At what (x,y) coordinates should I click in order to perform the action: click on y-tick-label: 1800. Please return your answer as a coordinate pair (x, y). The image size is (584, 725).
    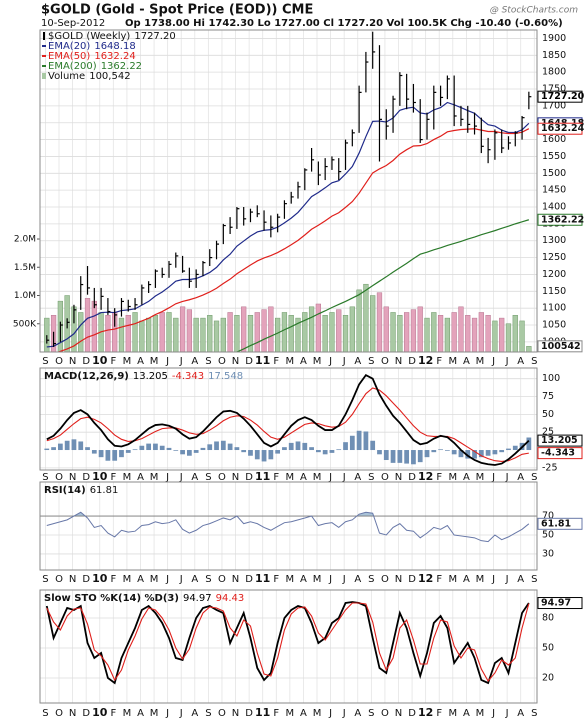
    Looking at the image, I should click on (554, 72).